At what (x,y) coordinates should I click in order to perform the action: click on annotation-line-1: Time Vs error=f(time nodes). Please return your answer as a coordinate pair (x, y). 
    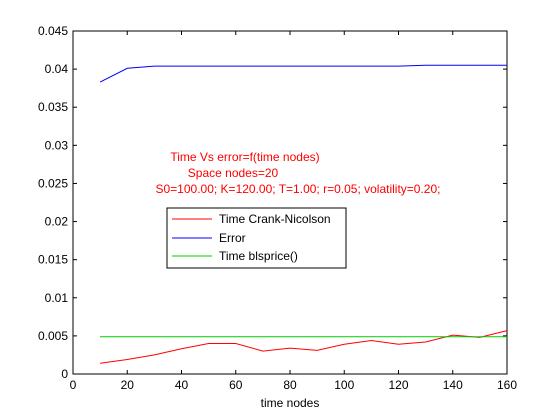
    Looking at the image, I should click on (244, 157).